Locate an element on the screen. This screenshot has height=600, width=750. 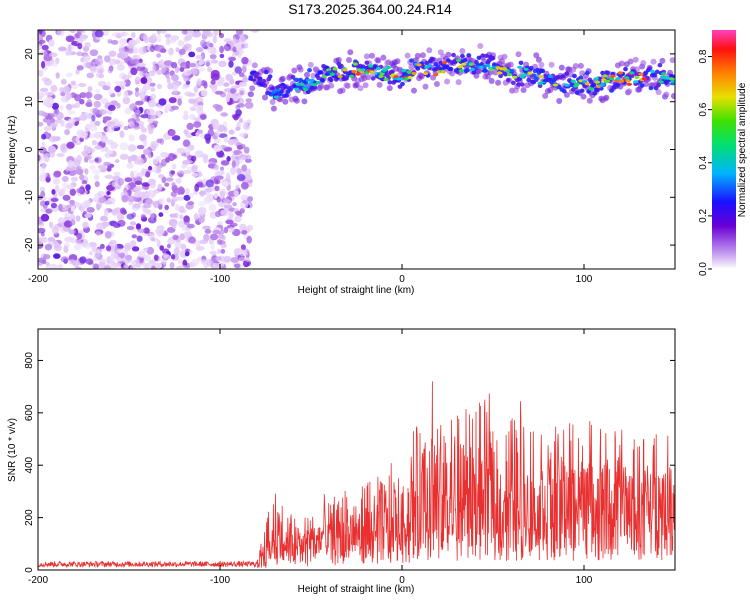
colorbar-tick-label: 0.8 is located at coordinates (703, 56).